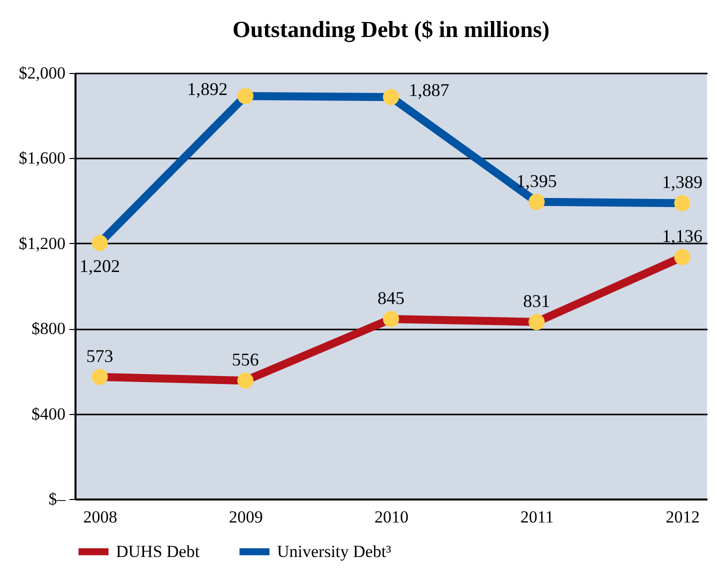 This screenshot has height=581, width=714. What do you see at coordinates (100, 517) in the screenshot?
I see `x-tick-label: 2008` at bounding box center [100, 517].